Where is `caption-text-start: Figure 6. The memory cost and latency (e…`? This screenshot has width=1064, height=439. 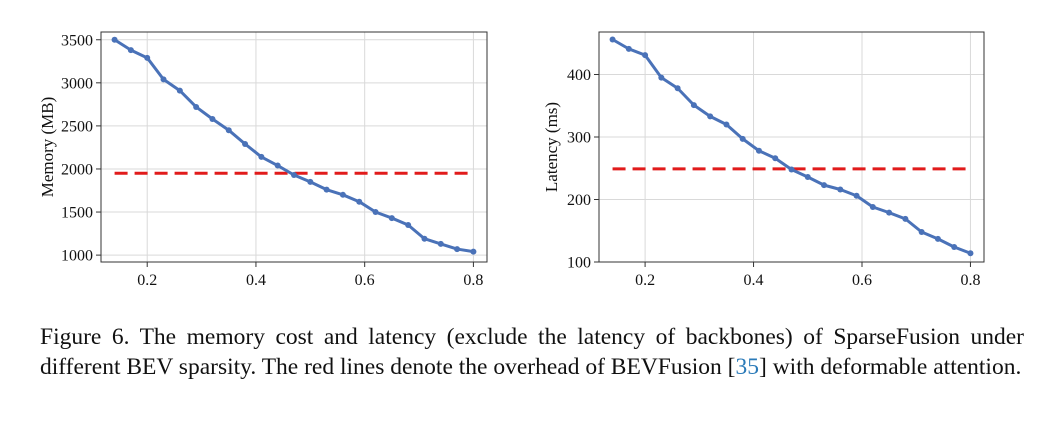 caption-text-start: Figure 6. The memory cost and latency (e… is located at coordinates (532, 352).